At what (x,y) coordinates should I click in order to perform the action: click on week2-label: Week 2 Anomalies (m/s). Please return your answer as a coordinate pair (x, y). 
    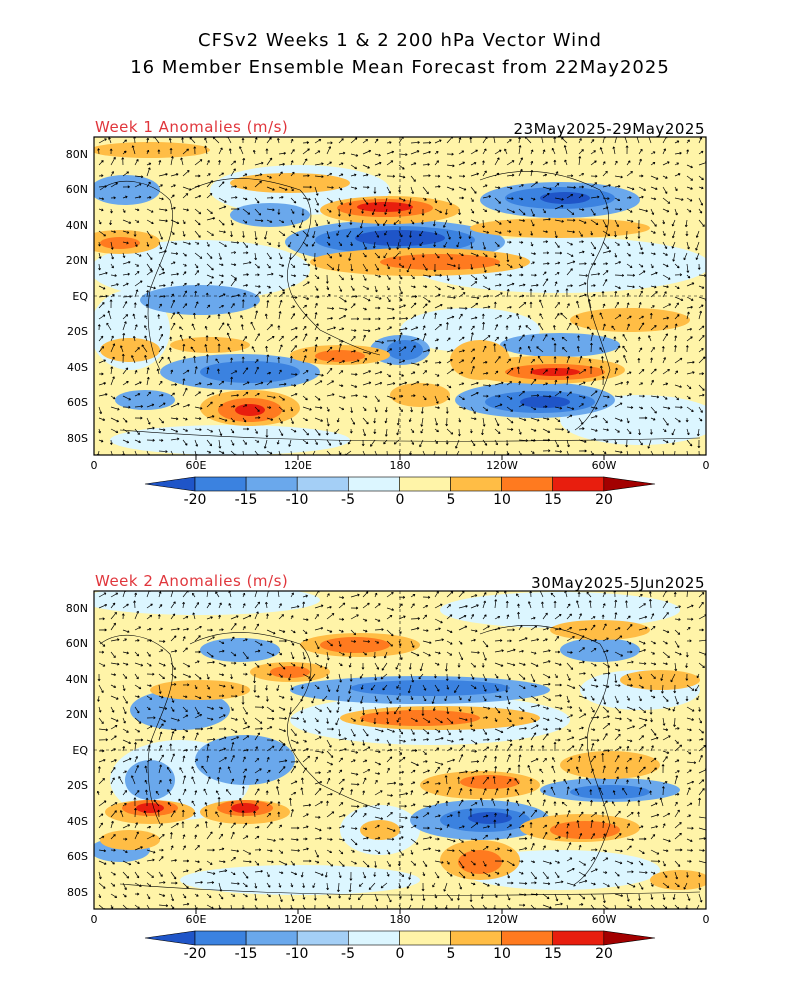
    Looking at the image, I should click on (192, 581).